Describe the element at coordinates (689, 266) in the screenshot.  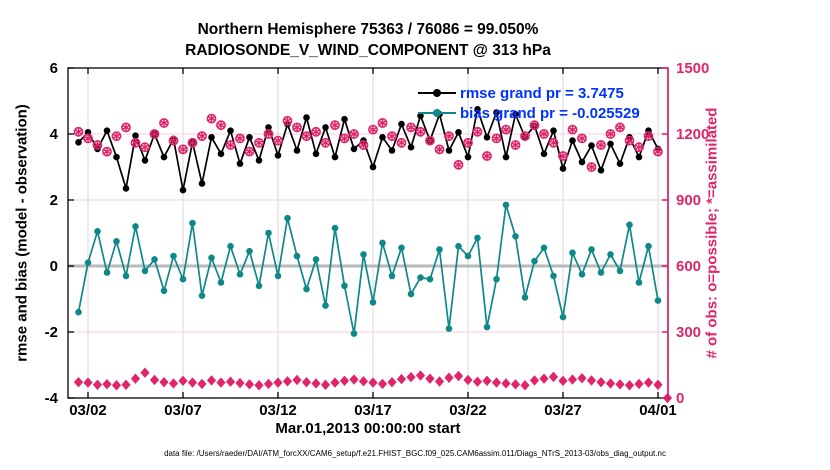
I see `y-right-tick-600: 600` at that location.